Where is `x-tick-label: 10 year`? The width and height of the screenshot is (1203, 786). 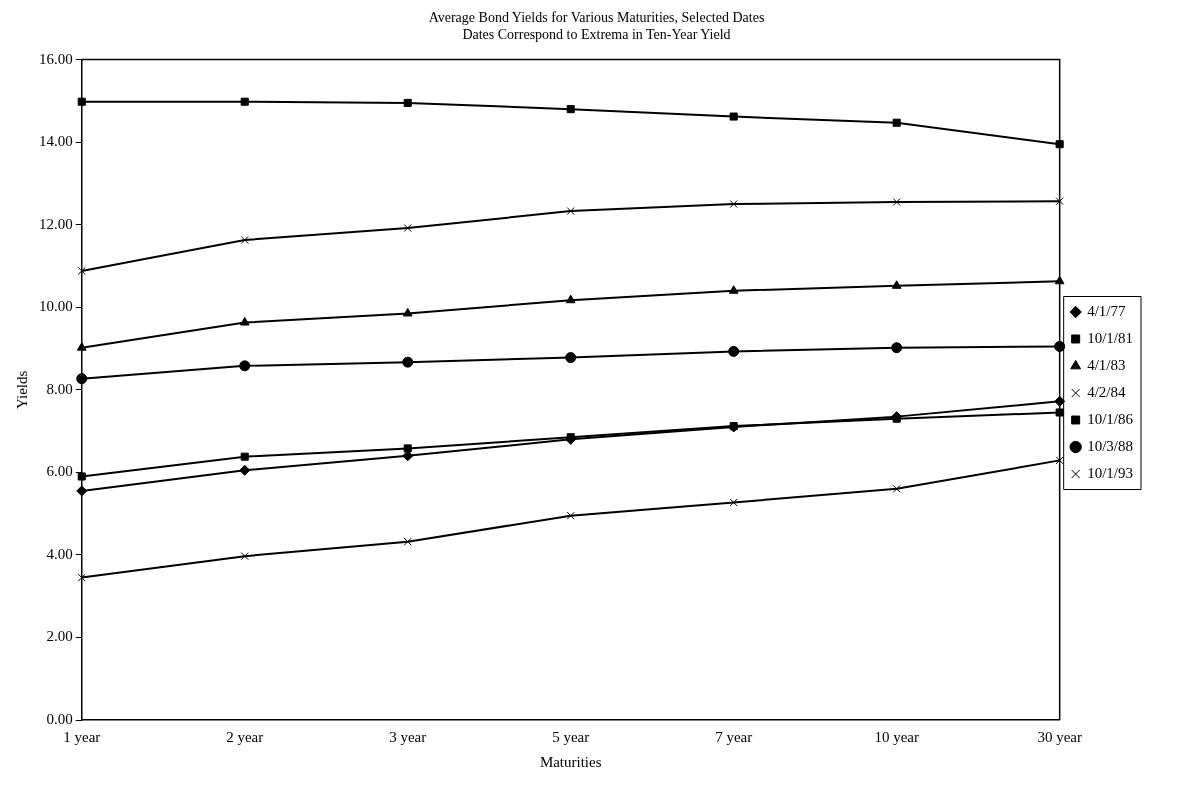
x-tick-label: 10 year is located at coordinates (896, 736).